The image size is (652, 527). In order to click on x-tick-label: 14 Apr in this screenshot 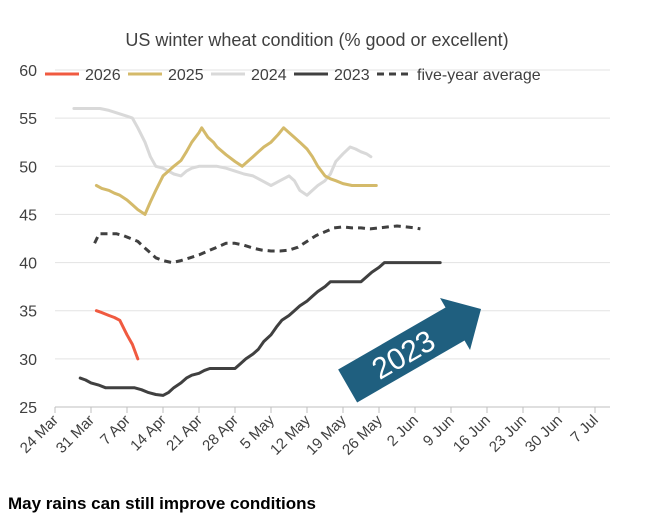, I will do `click(148, 433)`.